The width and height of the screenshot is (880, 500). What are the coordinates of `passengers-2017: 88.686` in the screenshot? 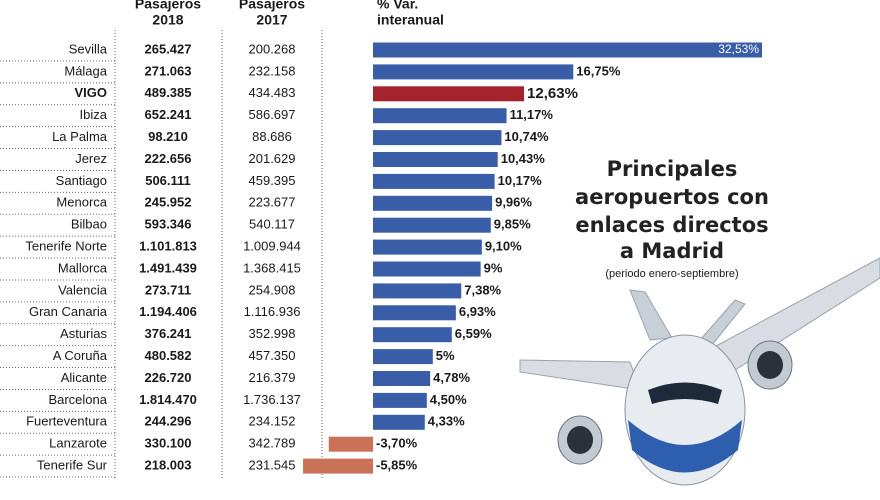 It's located at (272, 136).